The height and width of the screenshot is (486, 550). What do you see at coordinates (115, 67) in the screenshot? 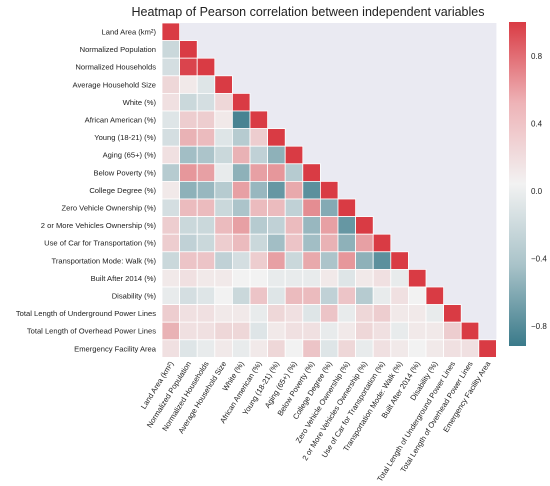
I see `row-label: Normalized Households` at bounding box center [115, 67].